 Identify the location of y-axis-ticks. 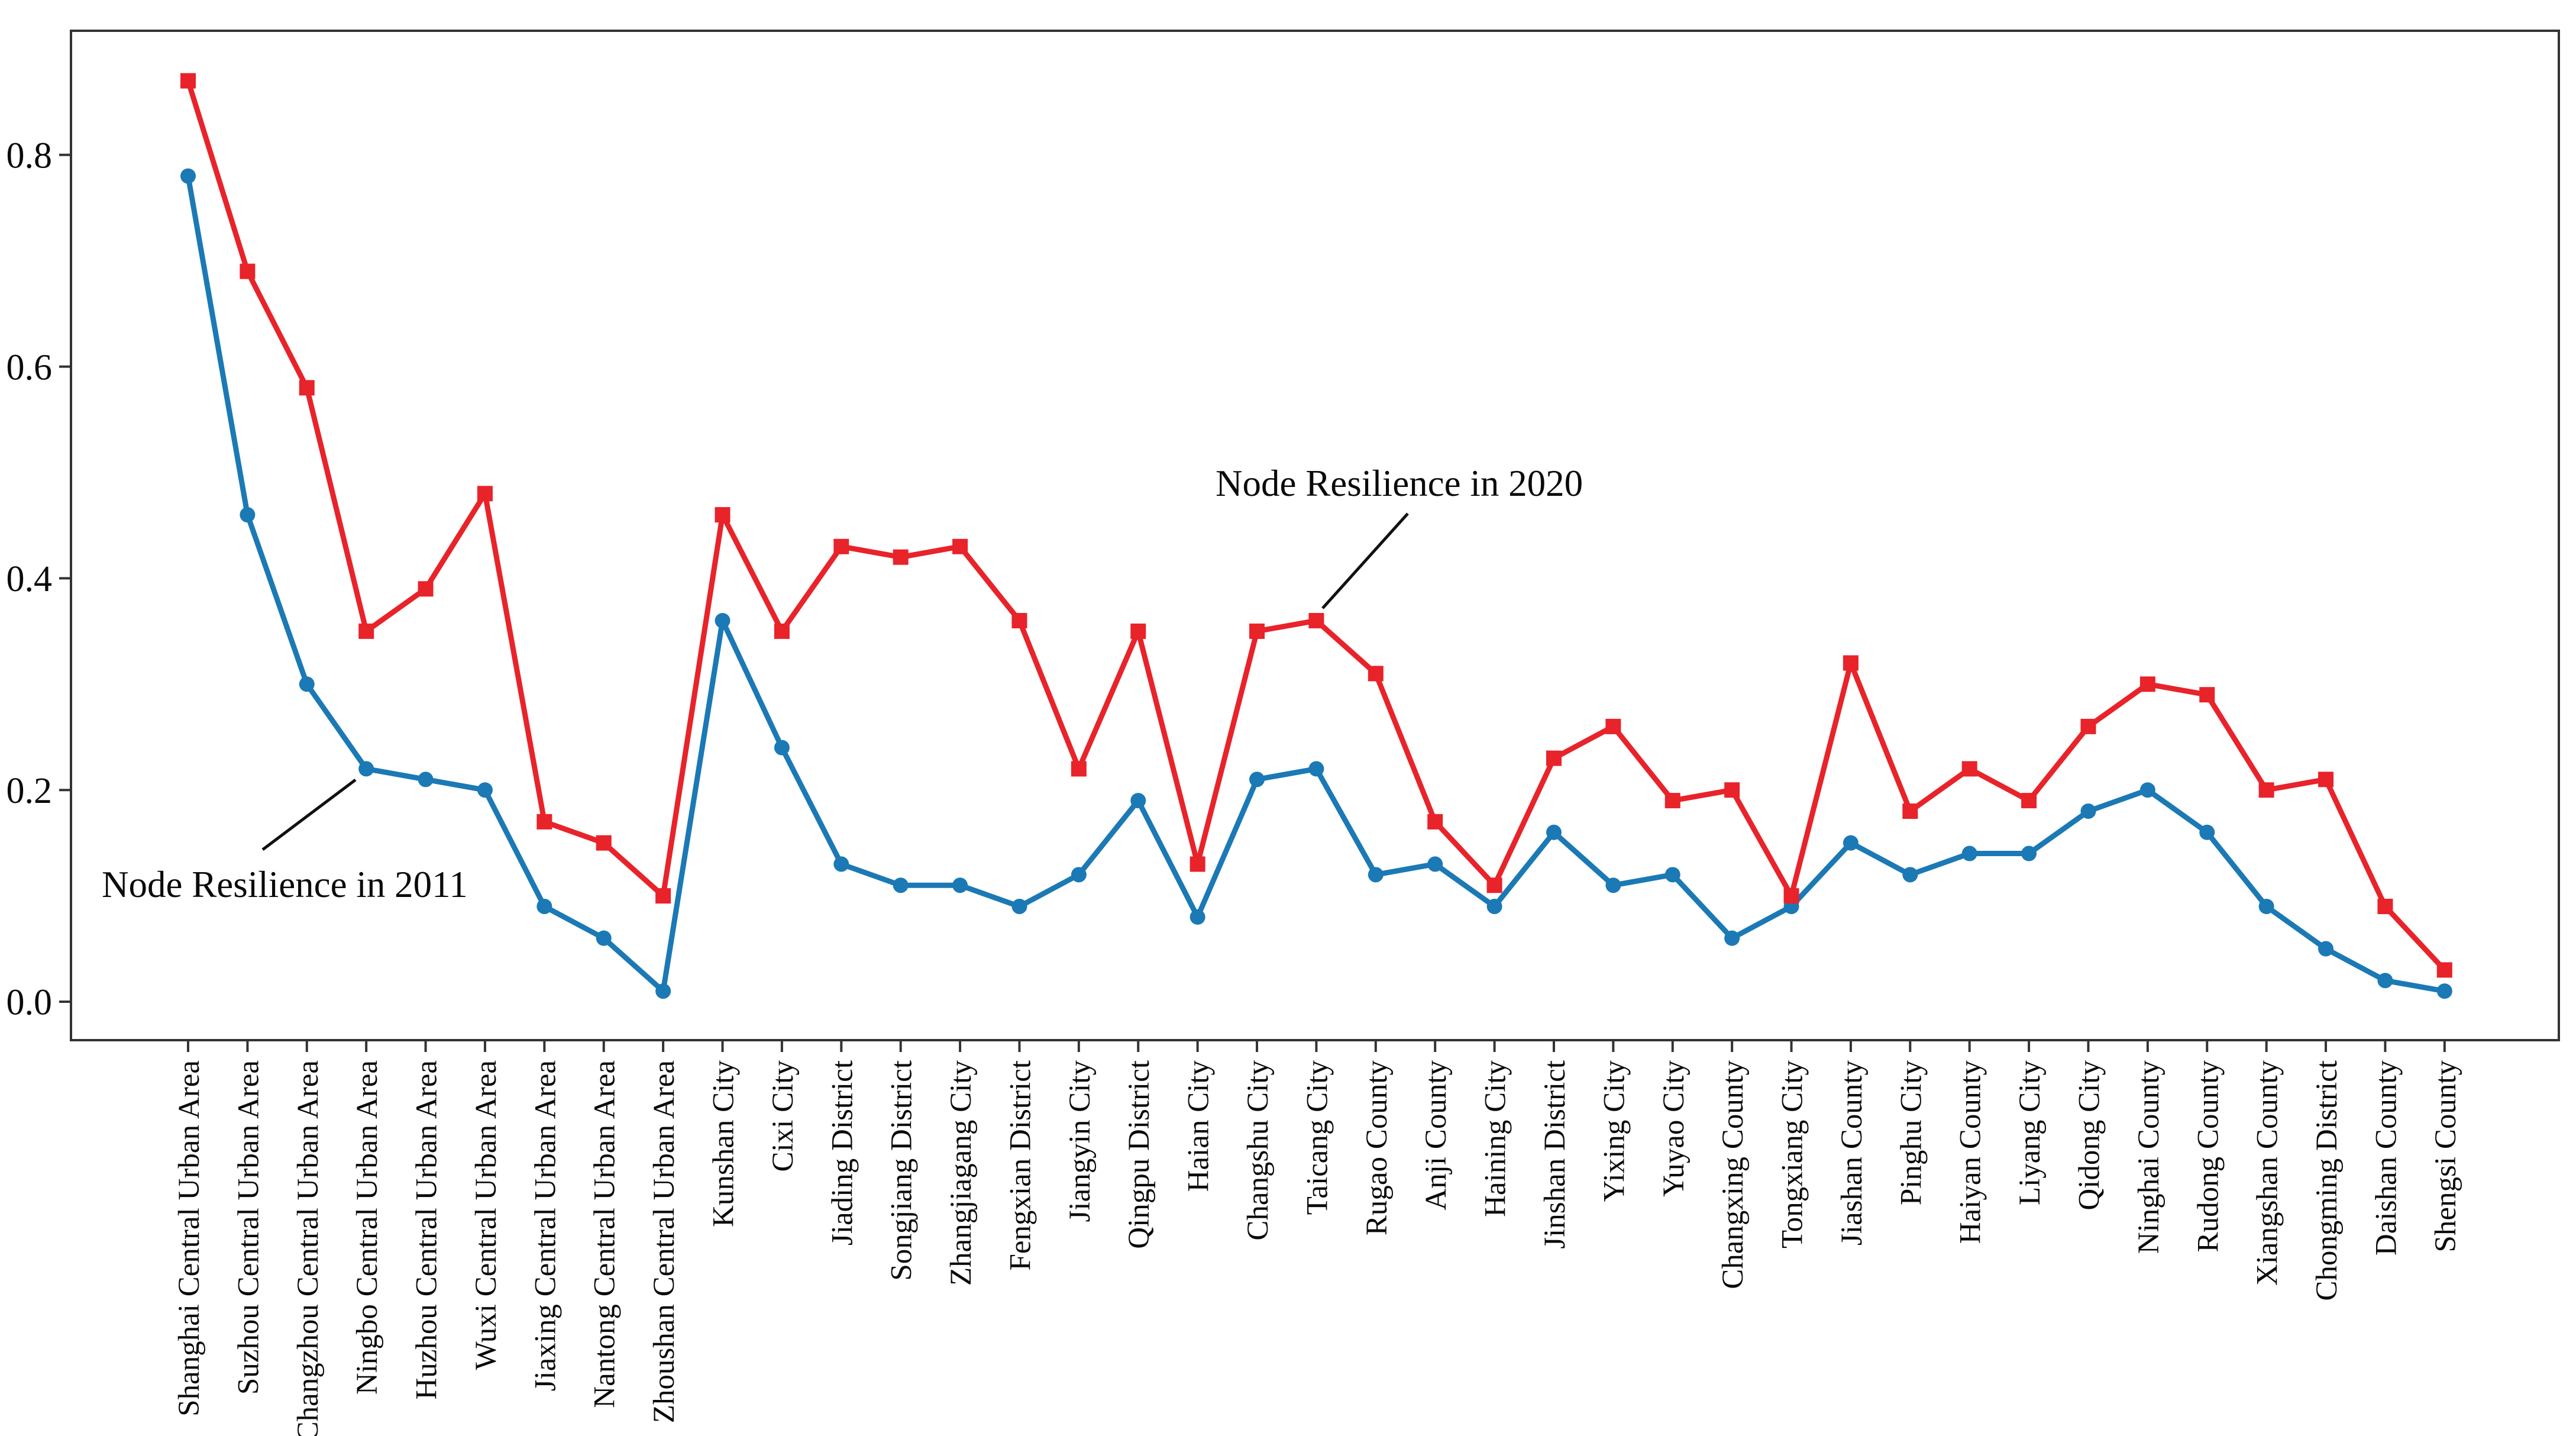
(65, 578).